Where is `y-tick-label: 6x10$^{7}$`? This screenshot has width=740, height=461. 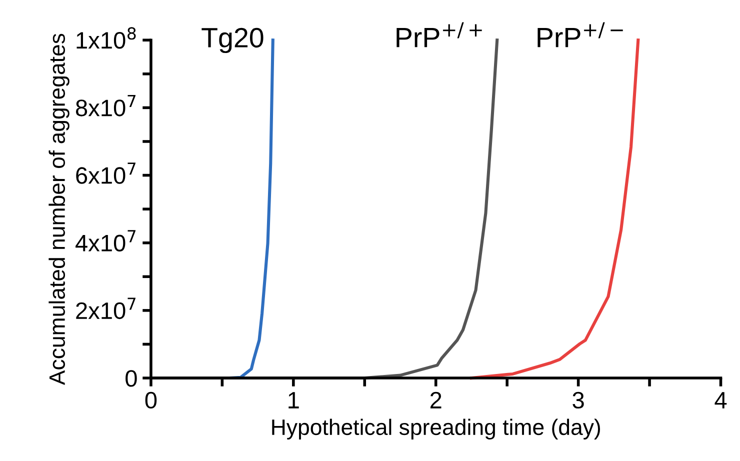 y-tick-label: 6x10$^{7}$ is located at coordinates (106, 173).